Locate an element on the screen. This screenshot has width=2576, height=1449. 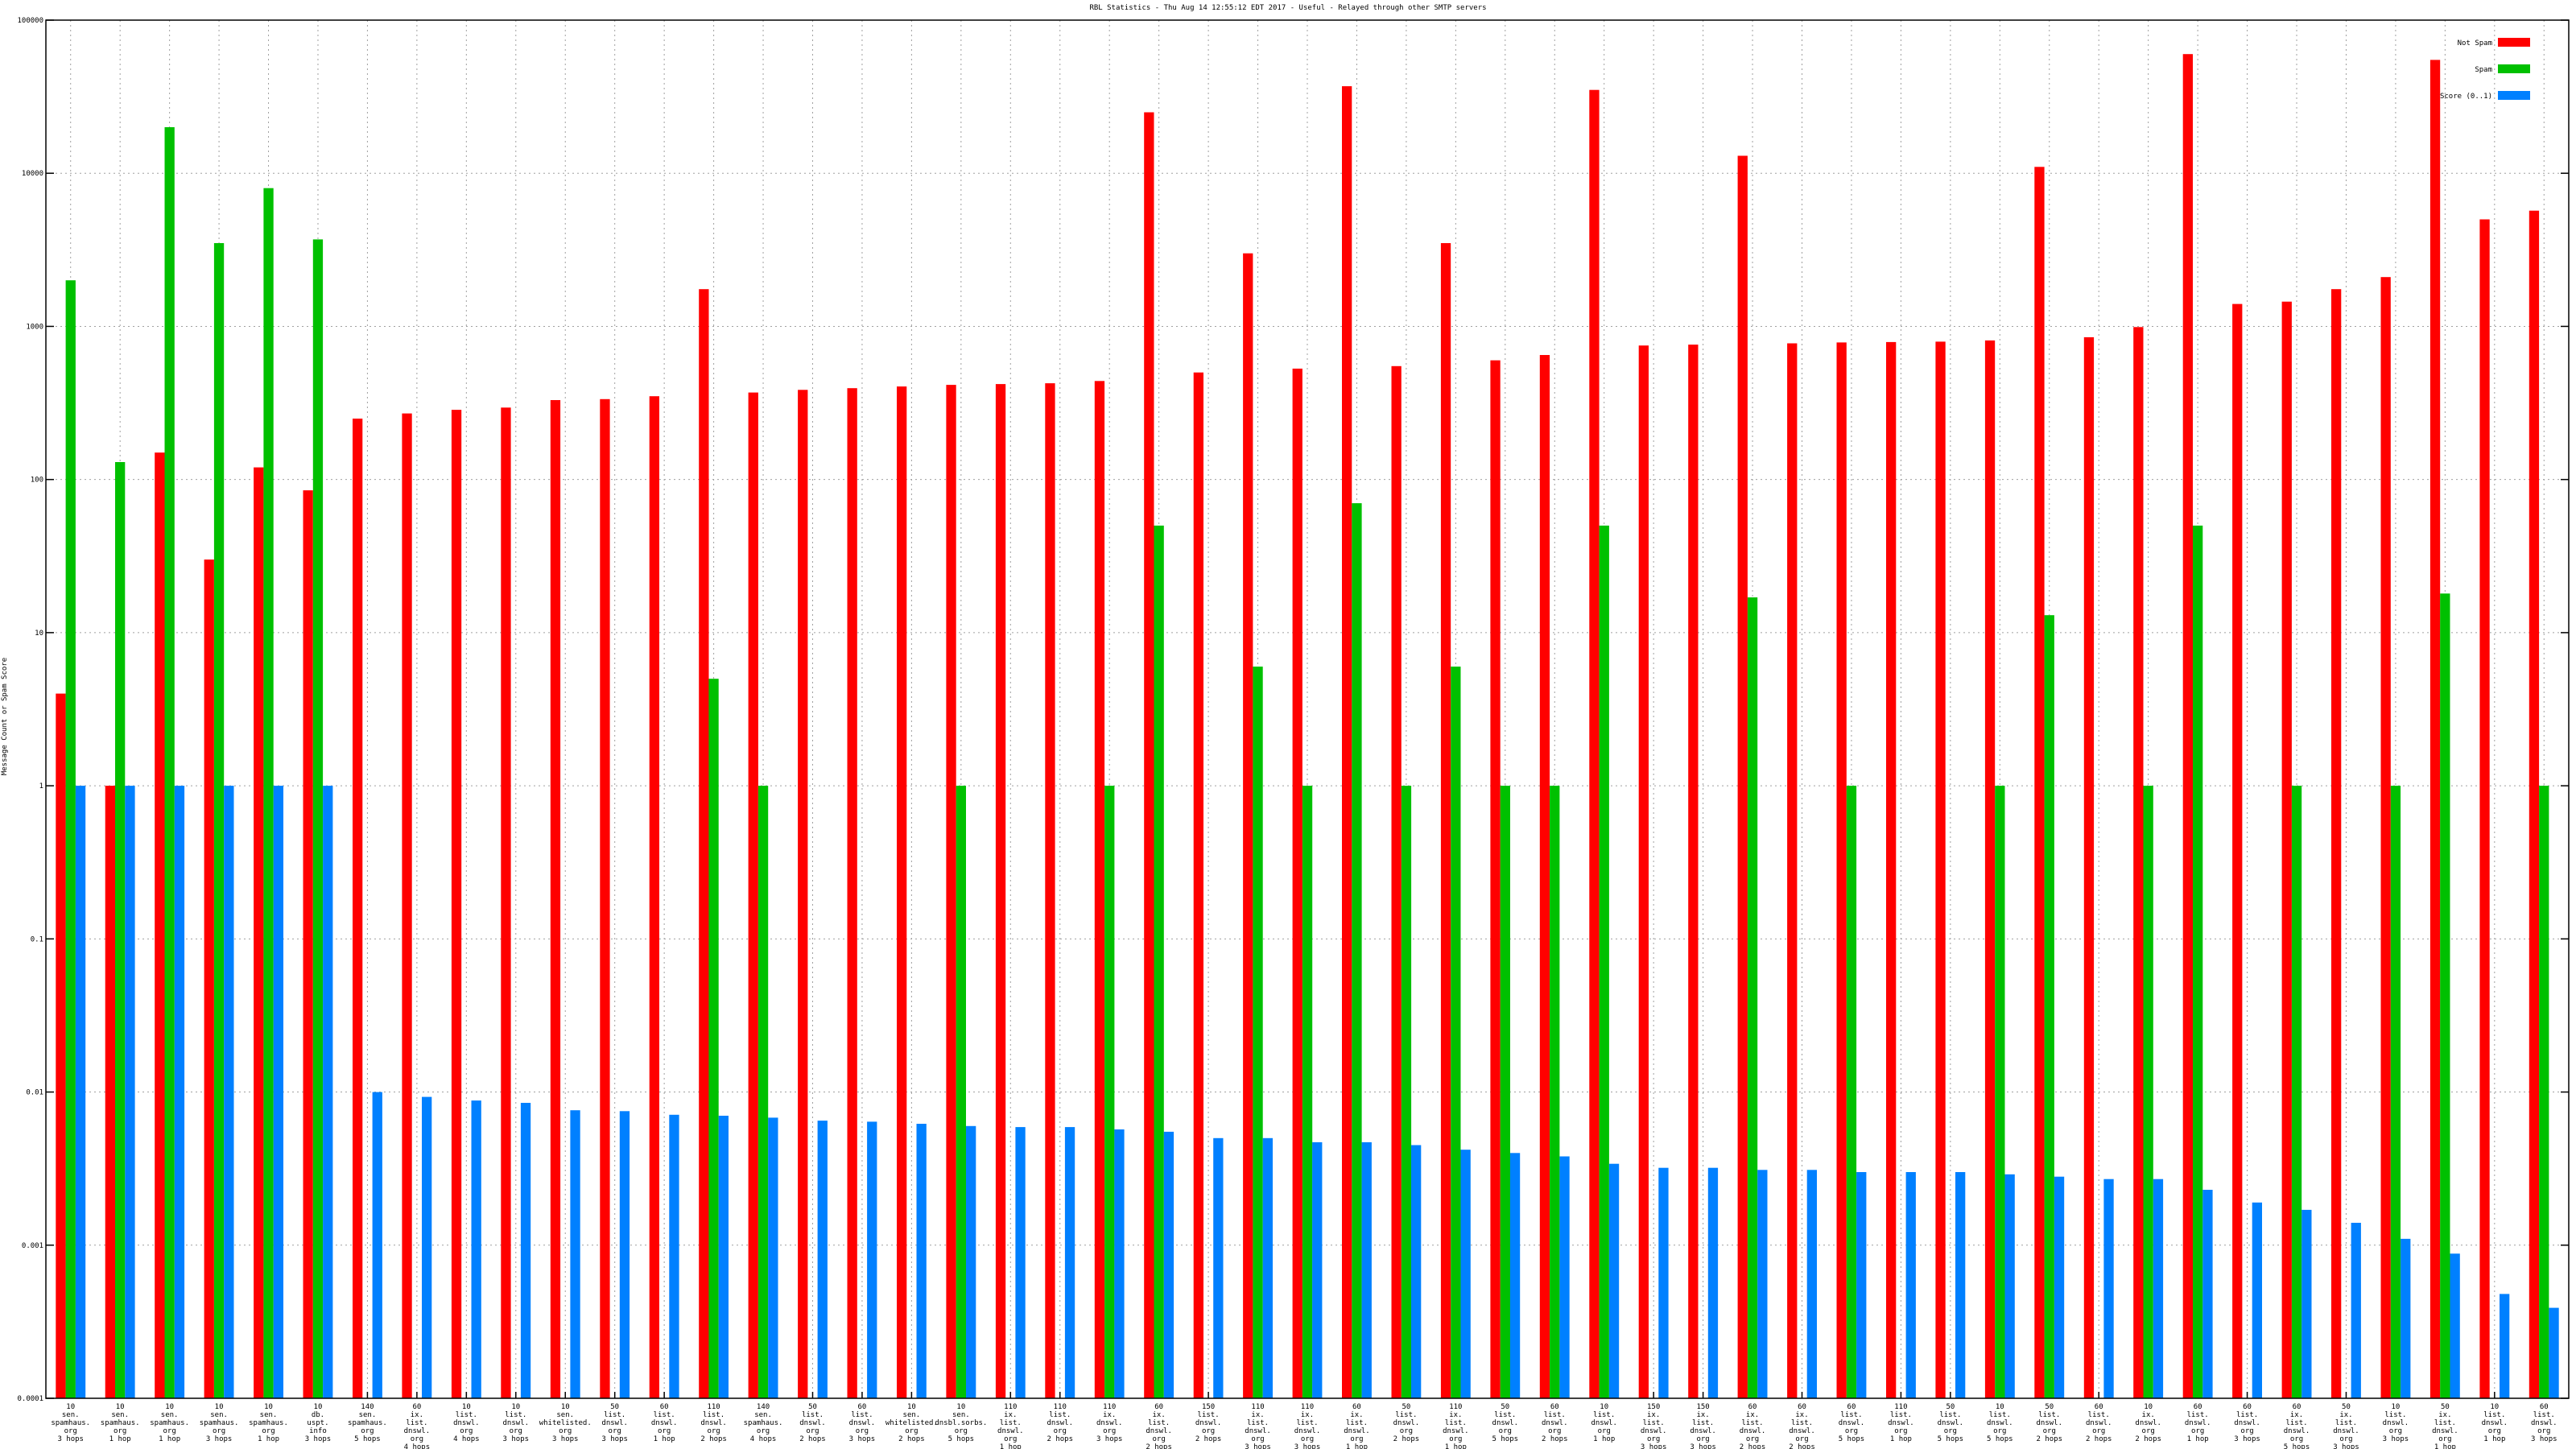
category-label: 10 list. dnswl. org 5 hops is located at coordinates (2000, 1423).